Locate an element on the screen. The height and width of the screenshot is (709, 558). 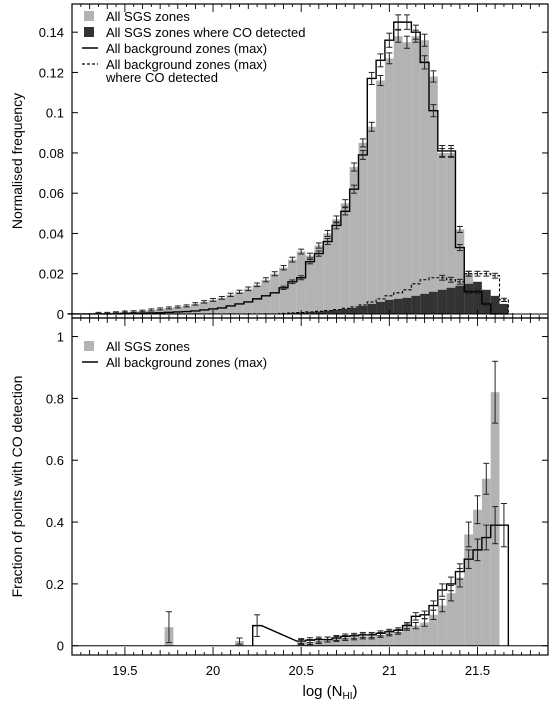
x-axis-title: log (NHI) is located at coordinates (329, 692).